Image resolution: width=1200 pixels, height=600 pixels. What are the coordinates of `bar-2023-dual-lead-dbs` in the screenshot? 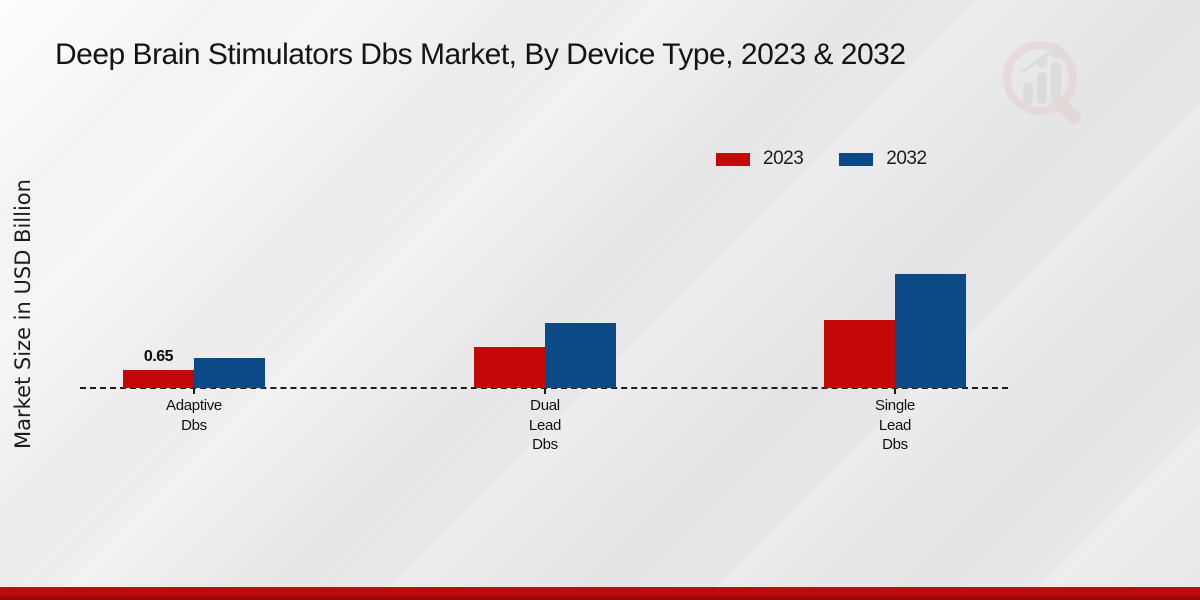 It's located at (509, 367).